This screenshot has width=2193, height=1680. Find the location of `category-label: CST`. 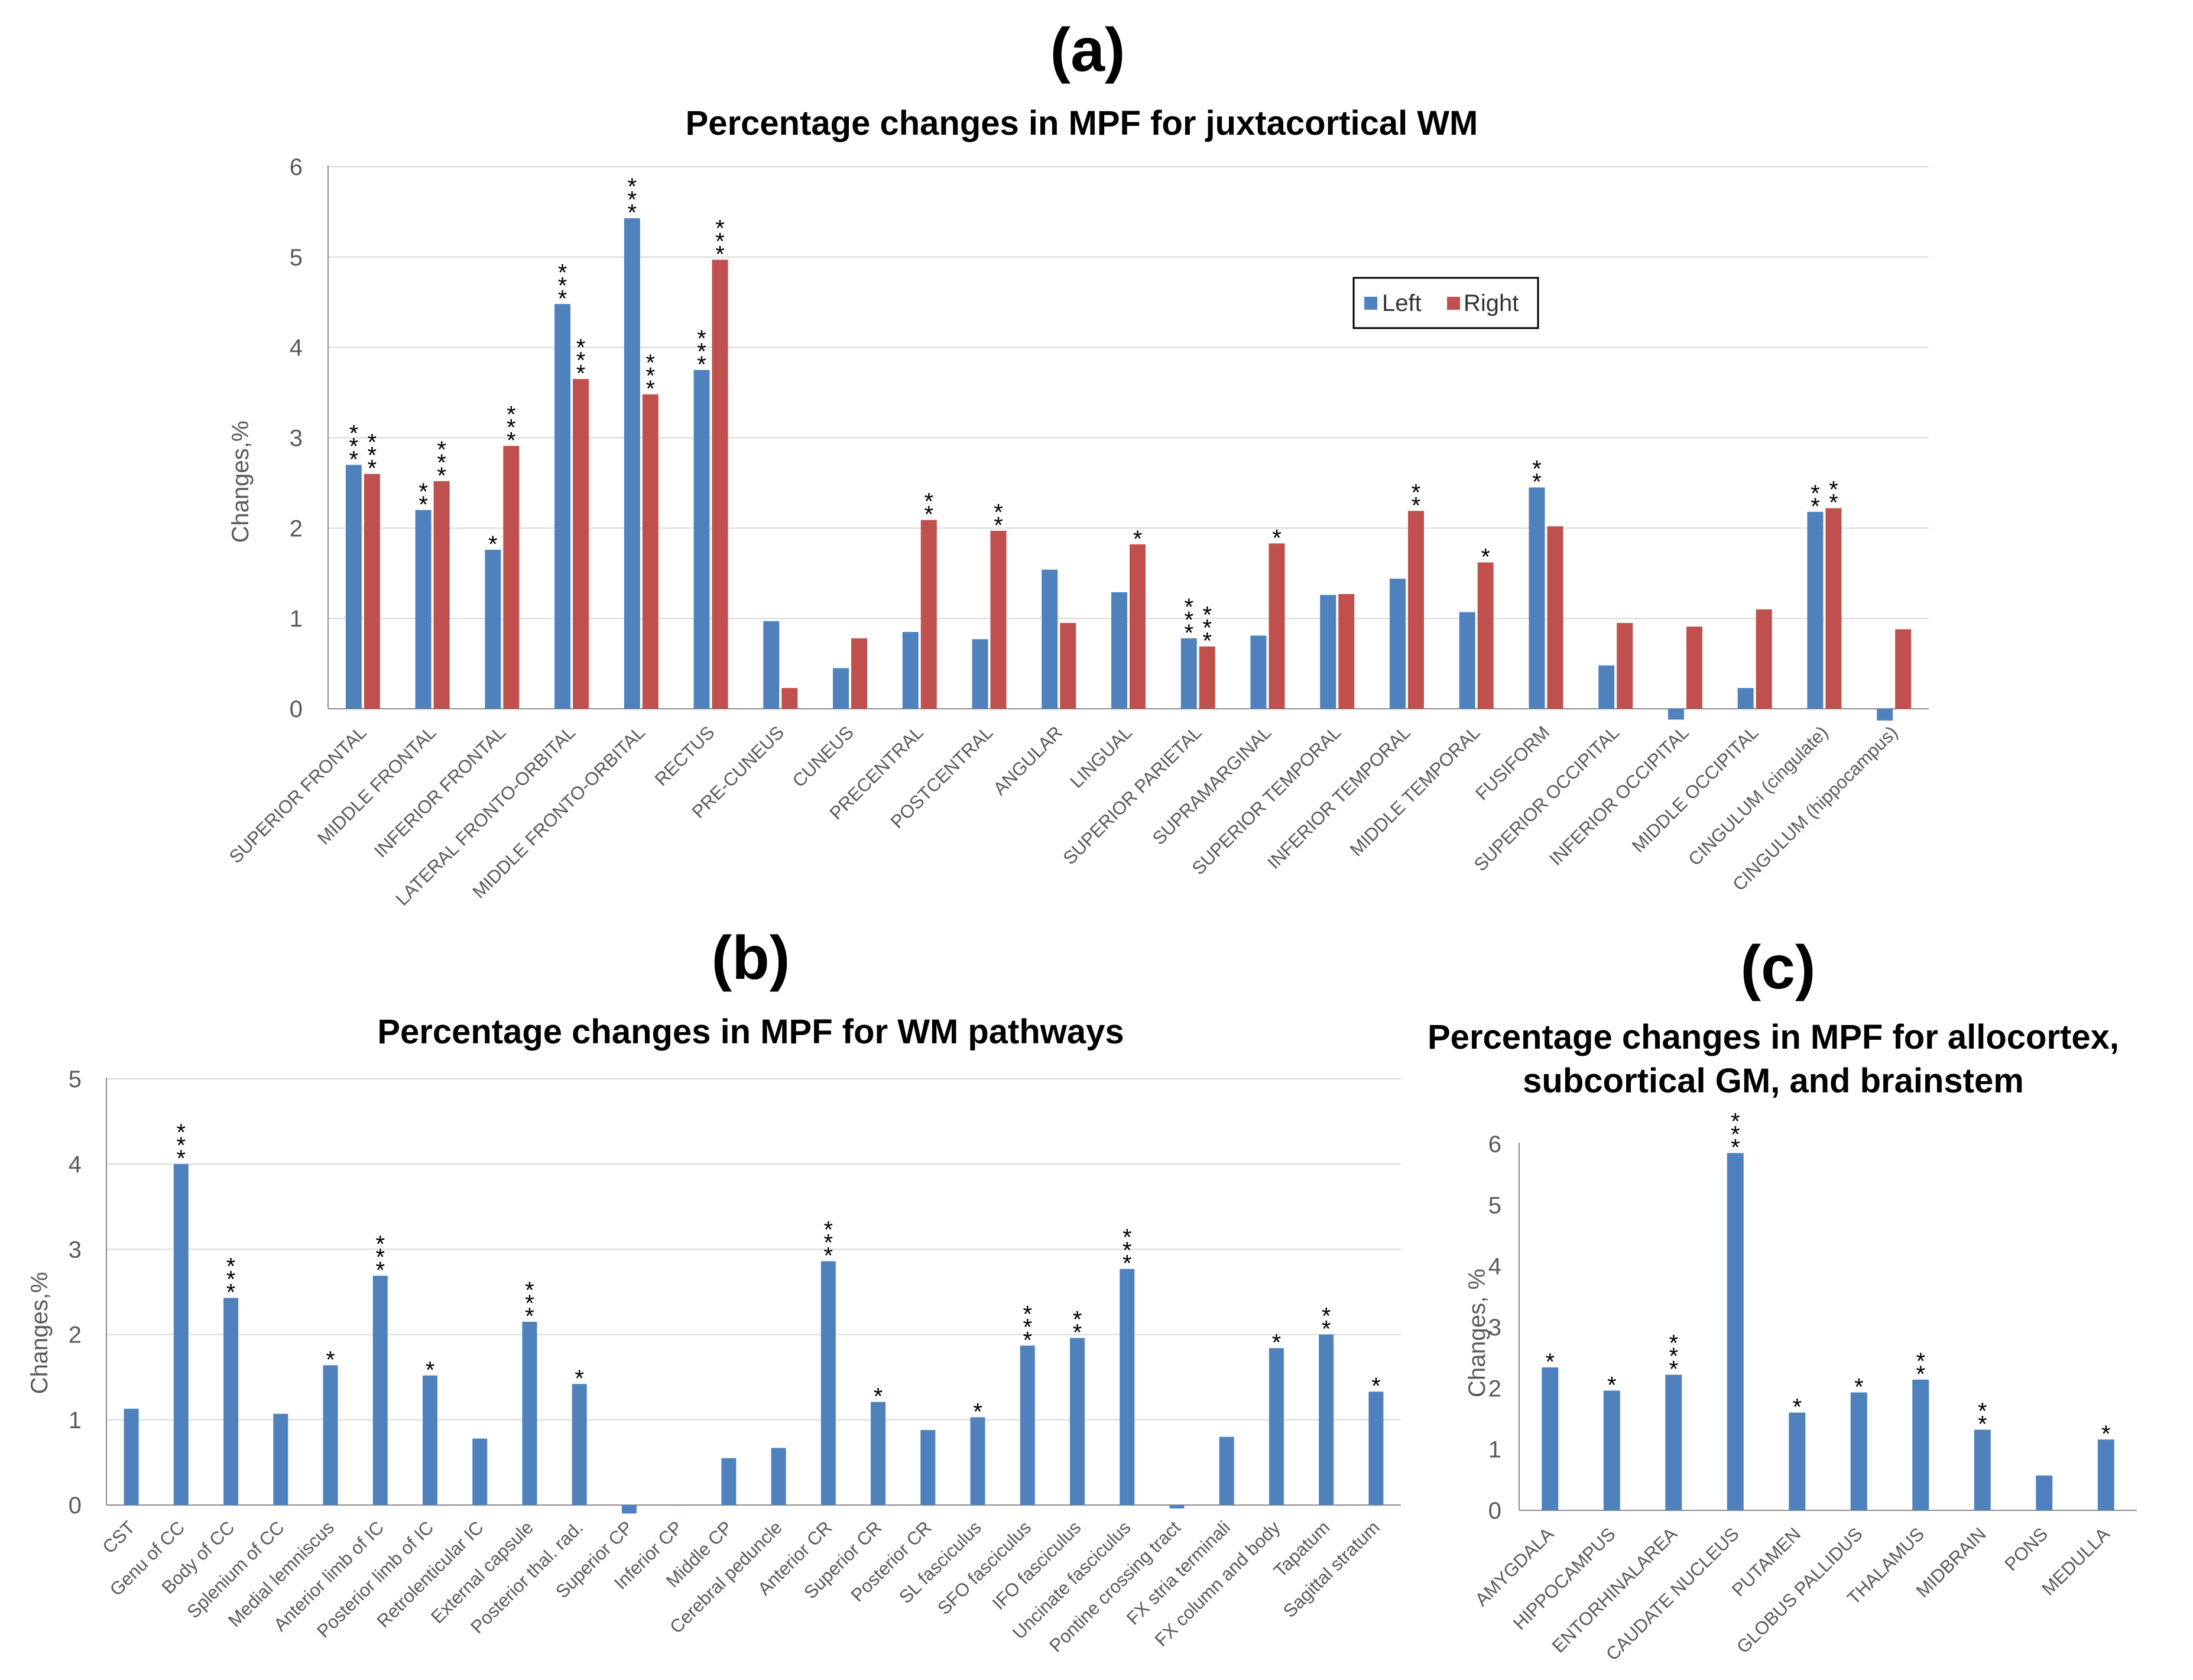

category-label: CST is located at coordinates (118, 1538).